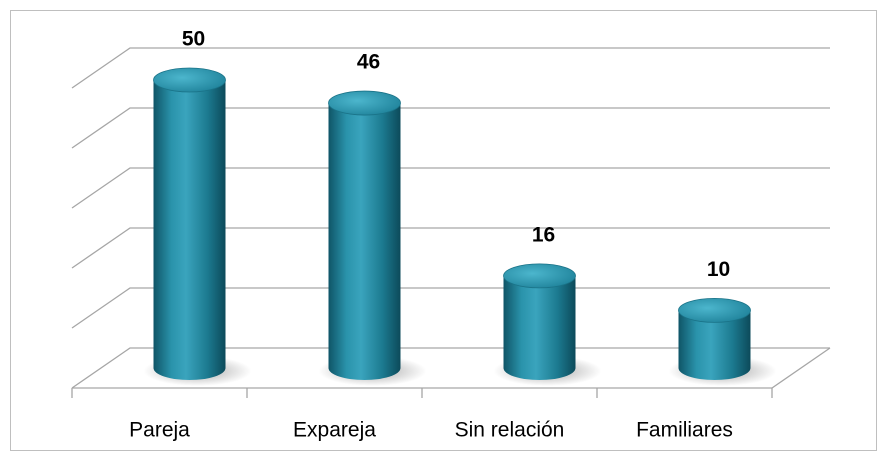  What do you see at coordinates (334, 430) in the screenshot?
I see `x-tick-label: Expareja` at bounding box center [334, 430].